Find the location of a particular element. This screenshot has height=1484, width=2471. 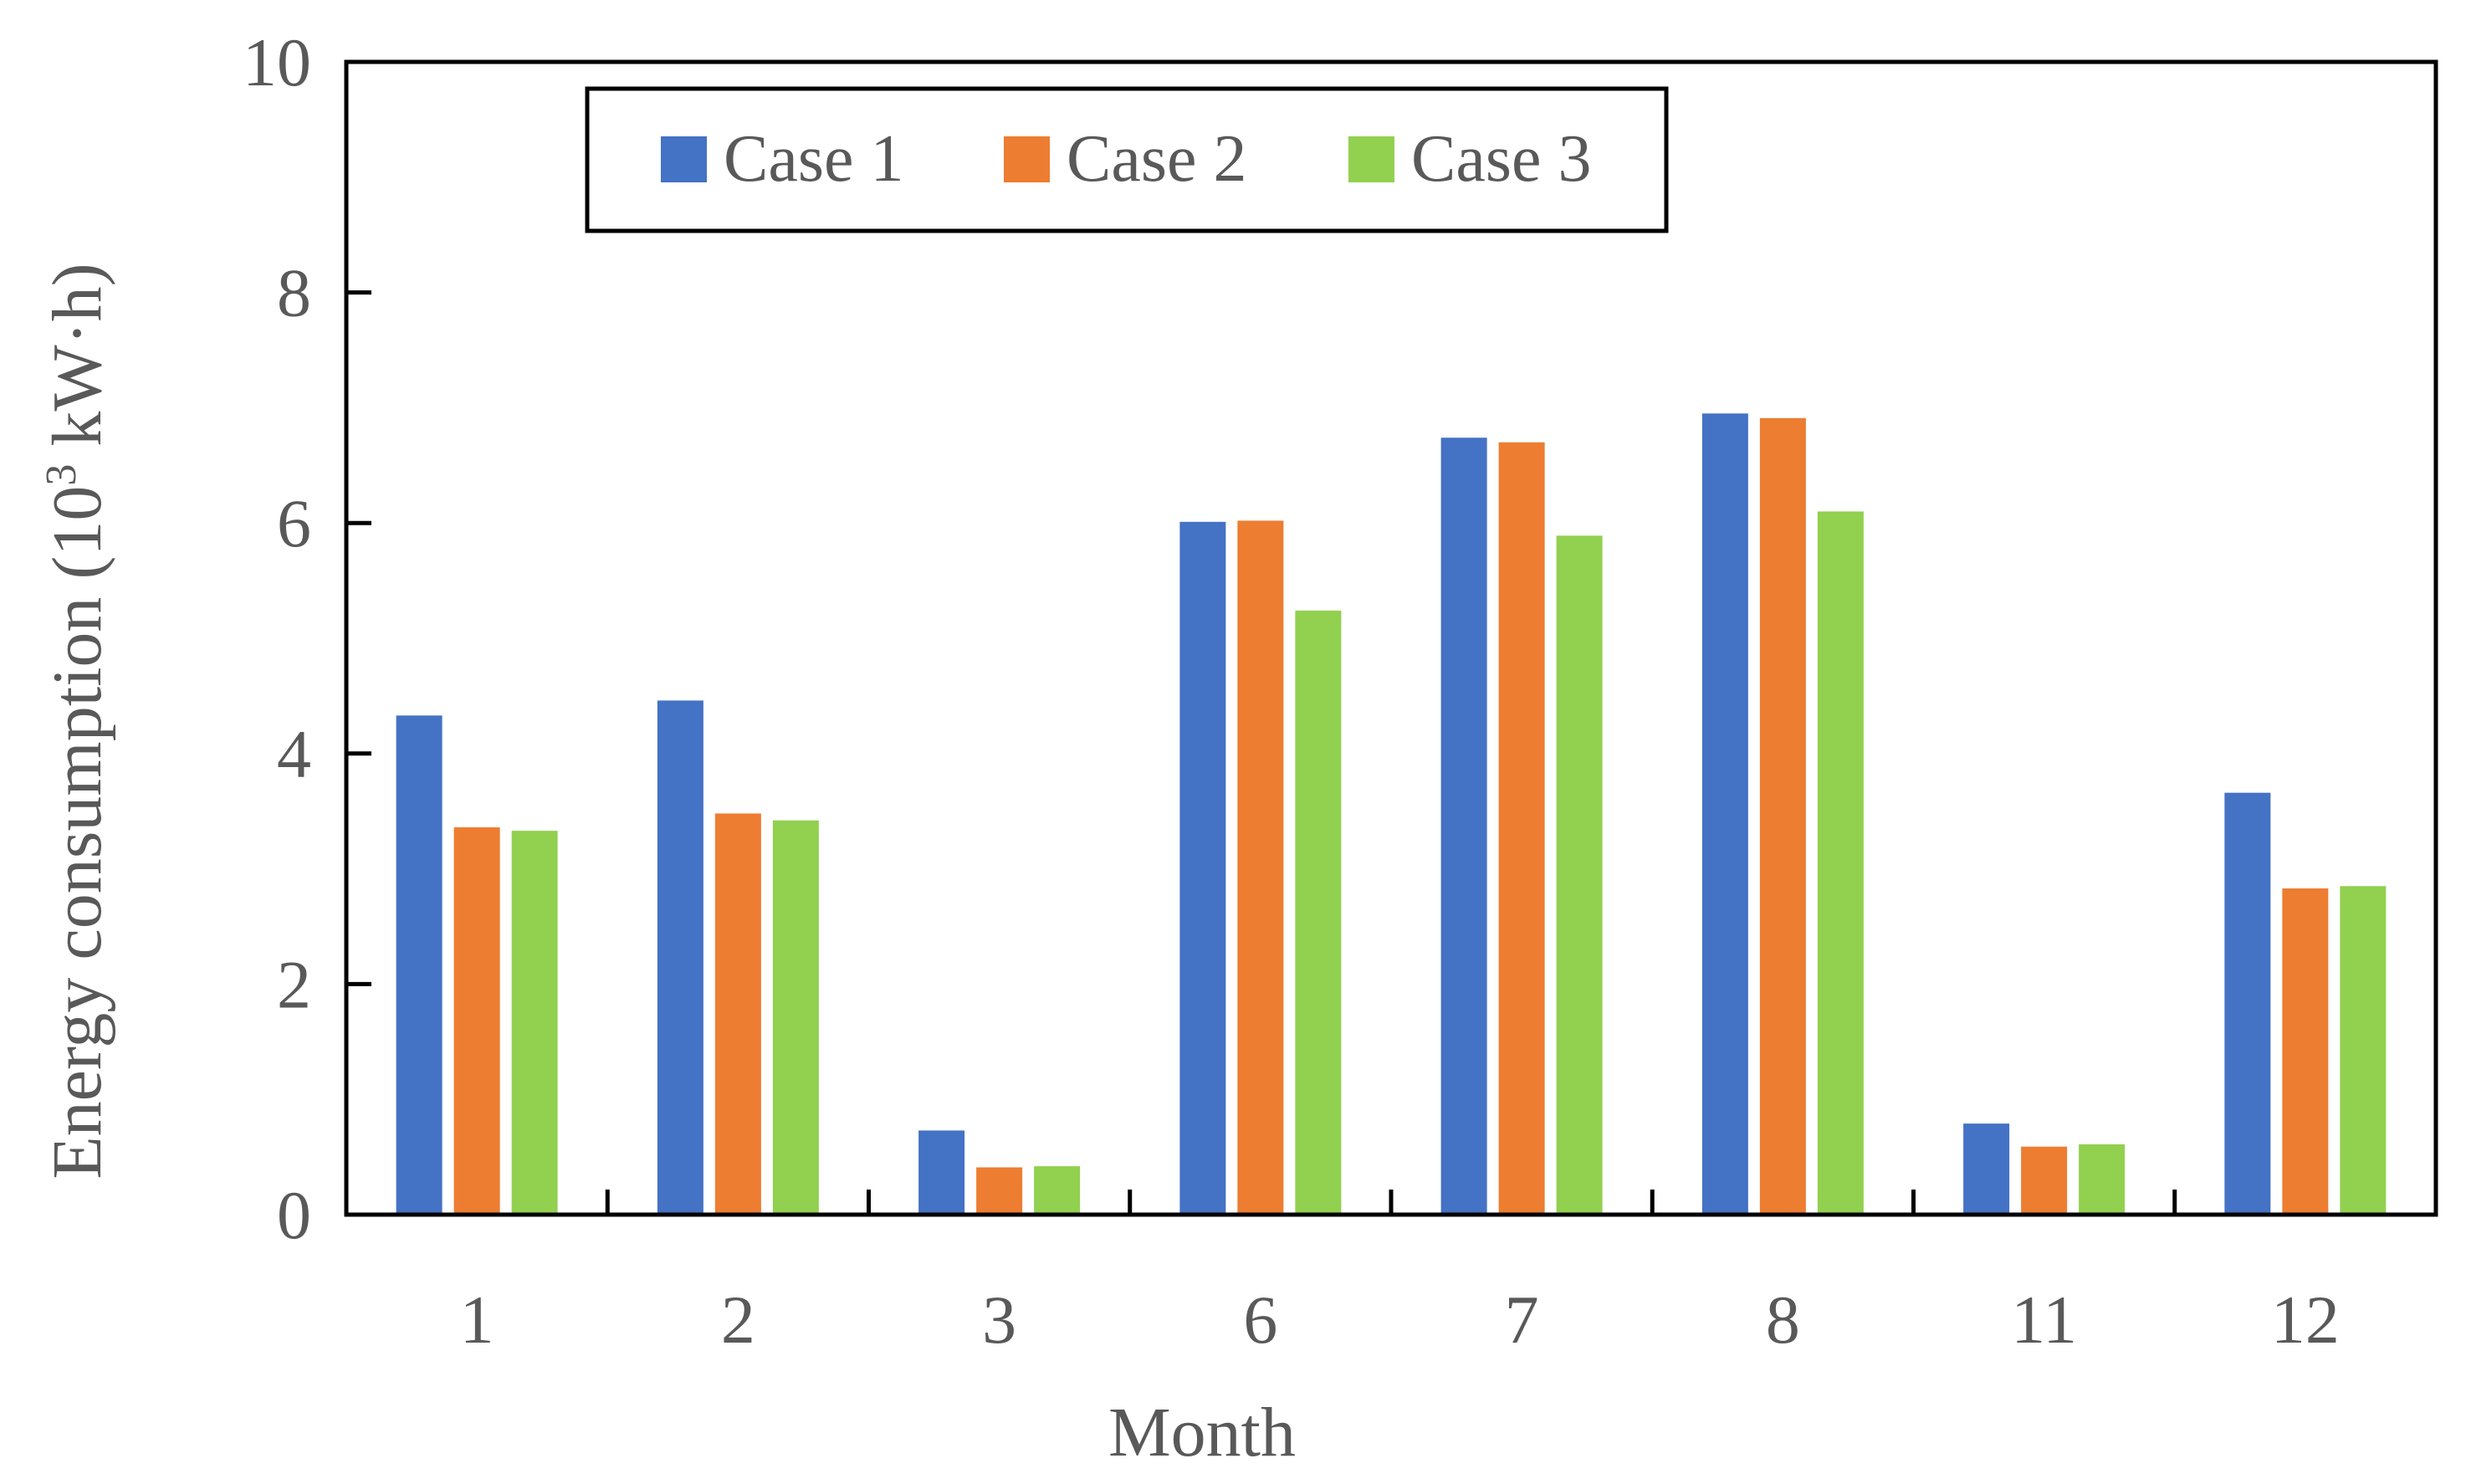

x-tick-label: 7 is located at coordinates (1522, 1320).